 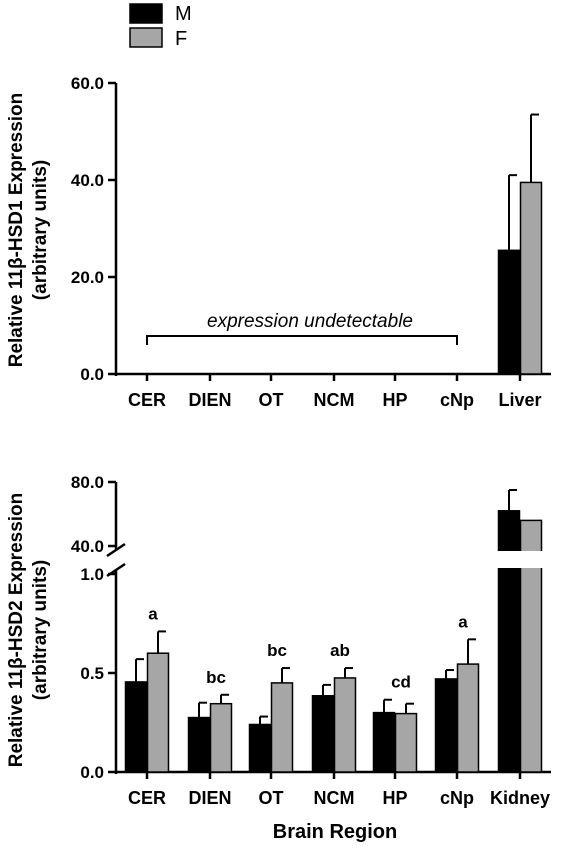 What do you see at coordinates (87, 83) in the screenshot?
I see `chart1-y-tick-label-3: 60.0` at bounding box center [87, 83].